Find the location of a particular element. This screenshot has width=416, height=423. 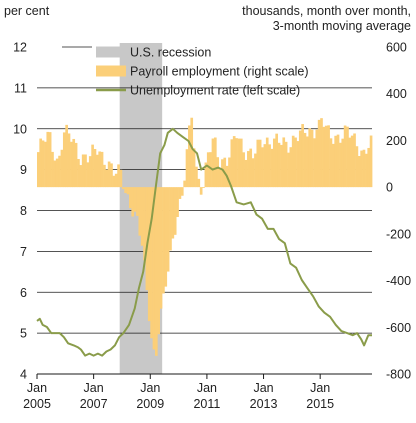

legend-label: Payroll employment (right scale) is located at coordinates (219, 72).